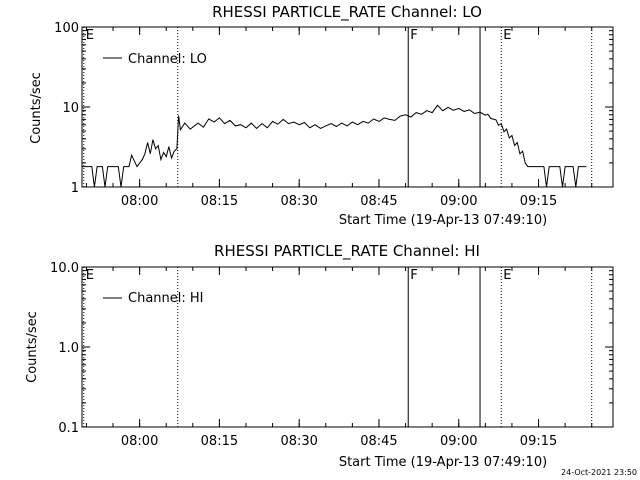 The width and height of the screenshot is (640, 480). I want to click on lo-legend-label: Channel: LO, so click(167, 59).